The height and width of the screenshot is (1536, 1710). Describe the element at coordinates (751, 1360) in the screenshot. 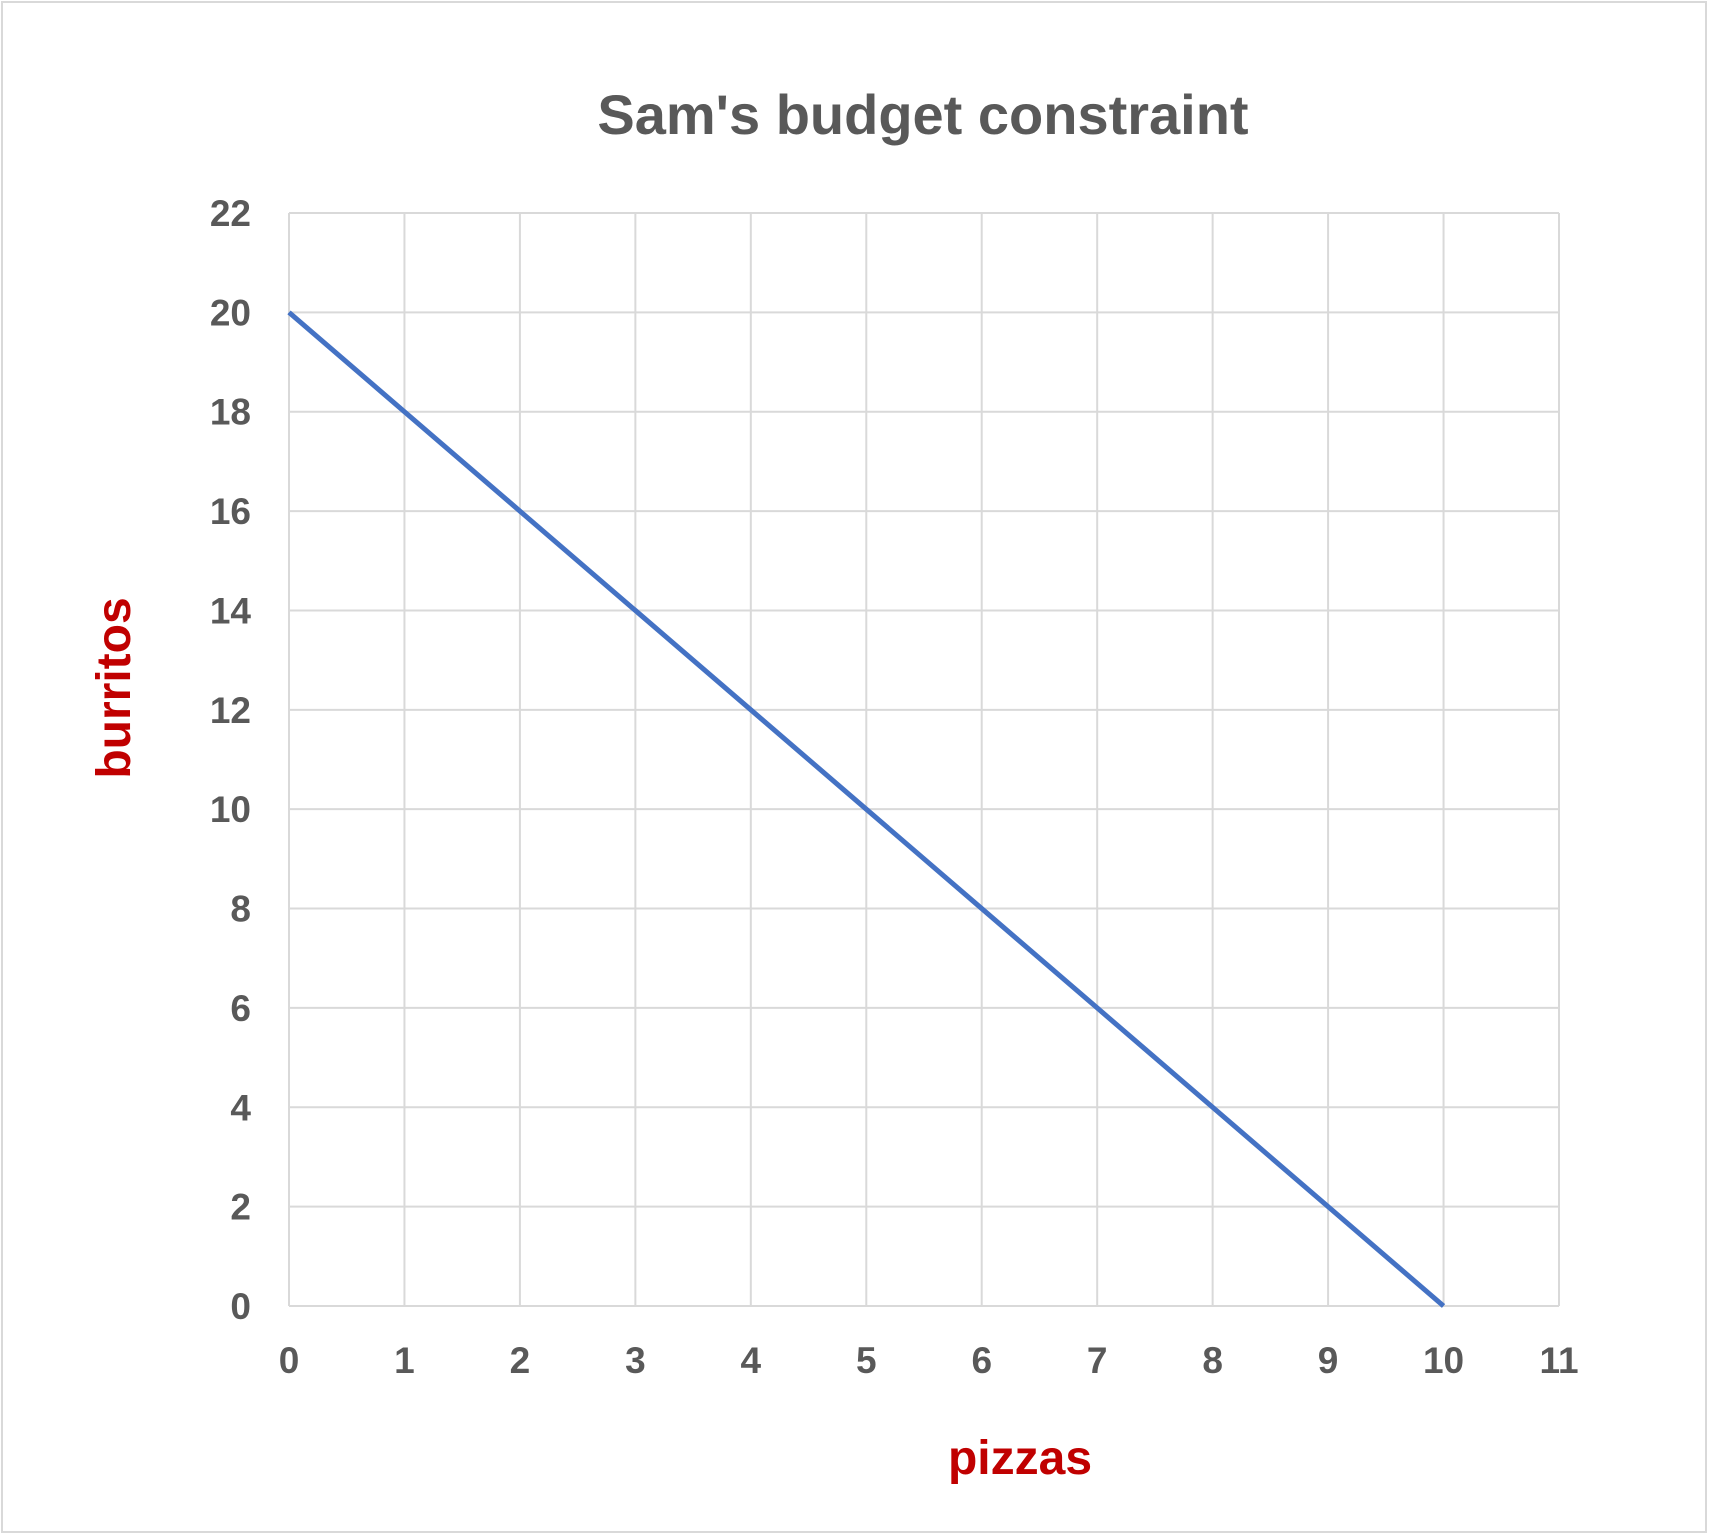

I see `x-tick-label: 4` at that location.